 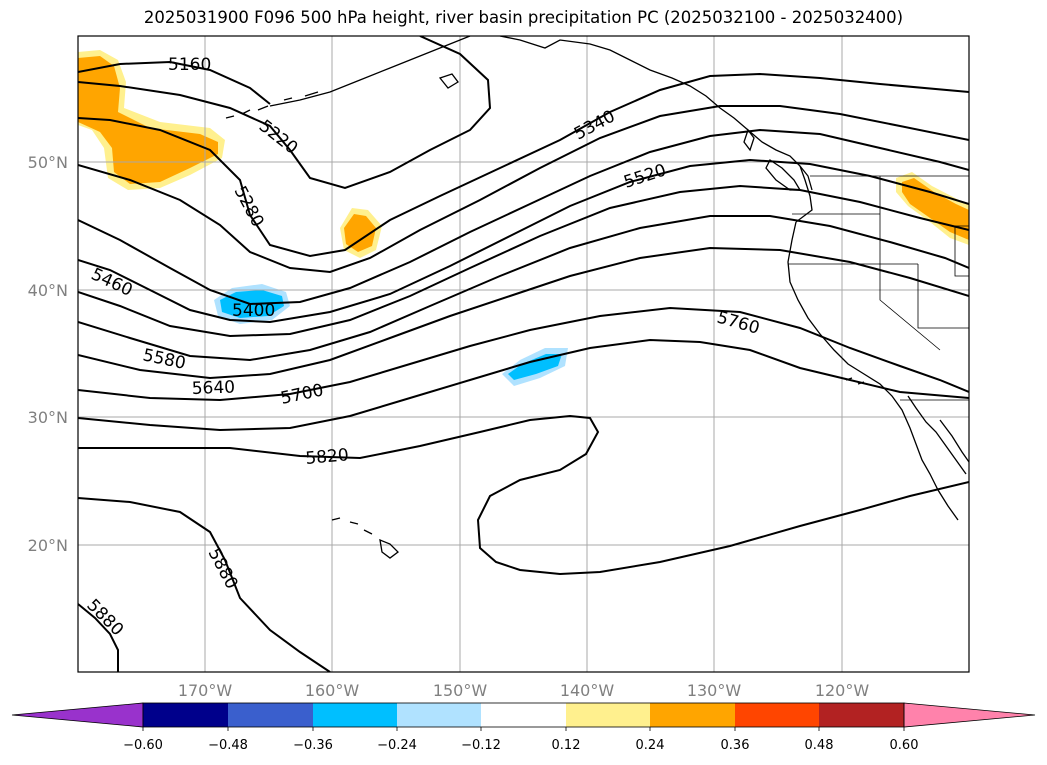 What do you see at coordinates (587, 690) in the screenshot?
I see `lon-label: 140°W` at bounding box center [587, 690].